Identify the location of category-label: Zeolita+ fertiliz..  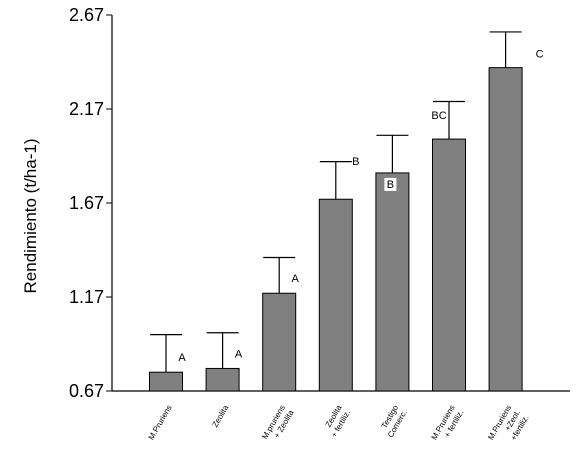
(338, 421).